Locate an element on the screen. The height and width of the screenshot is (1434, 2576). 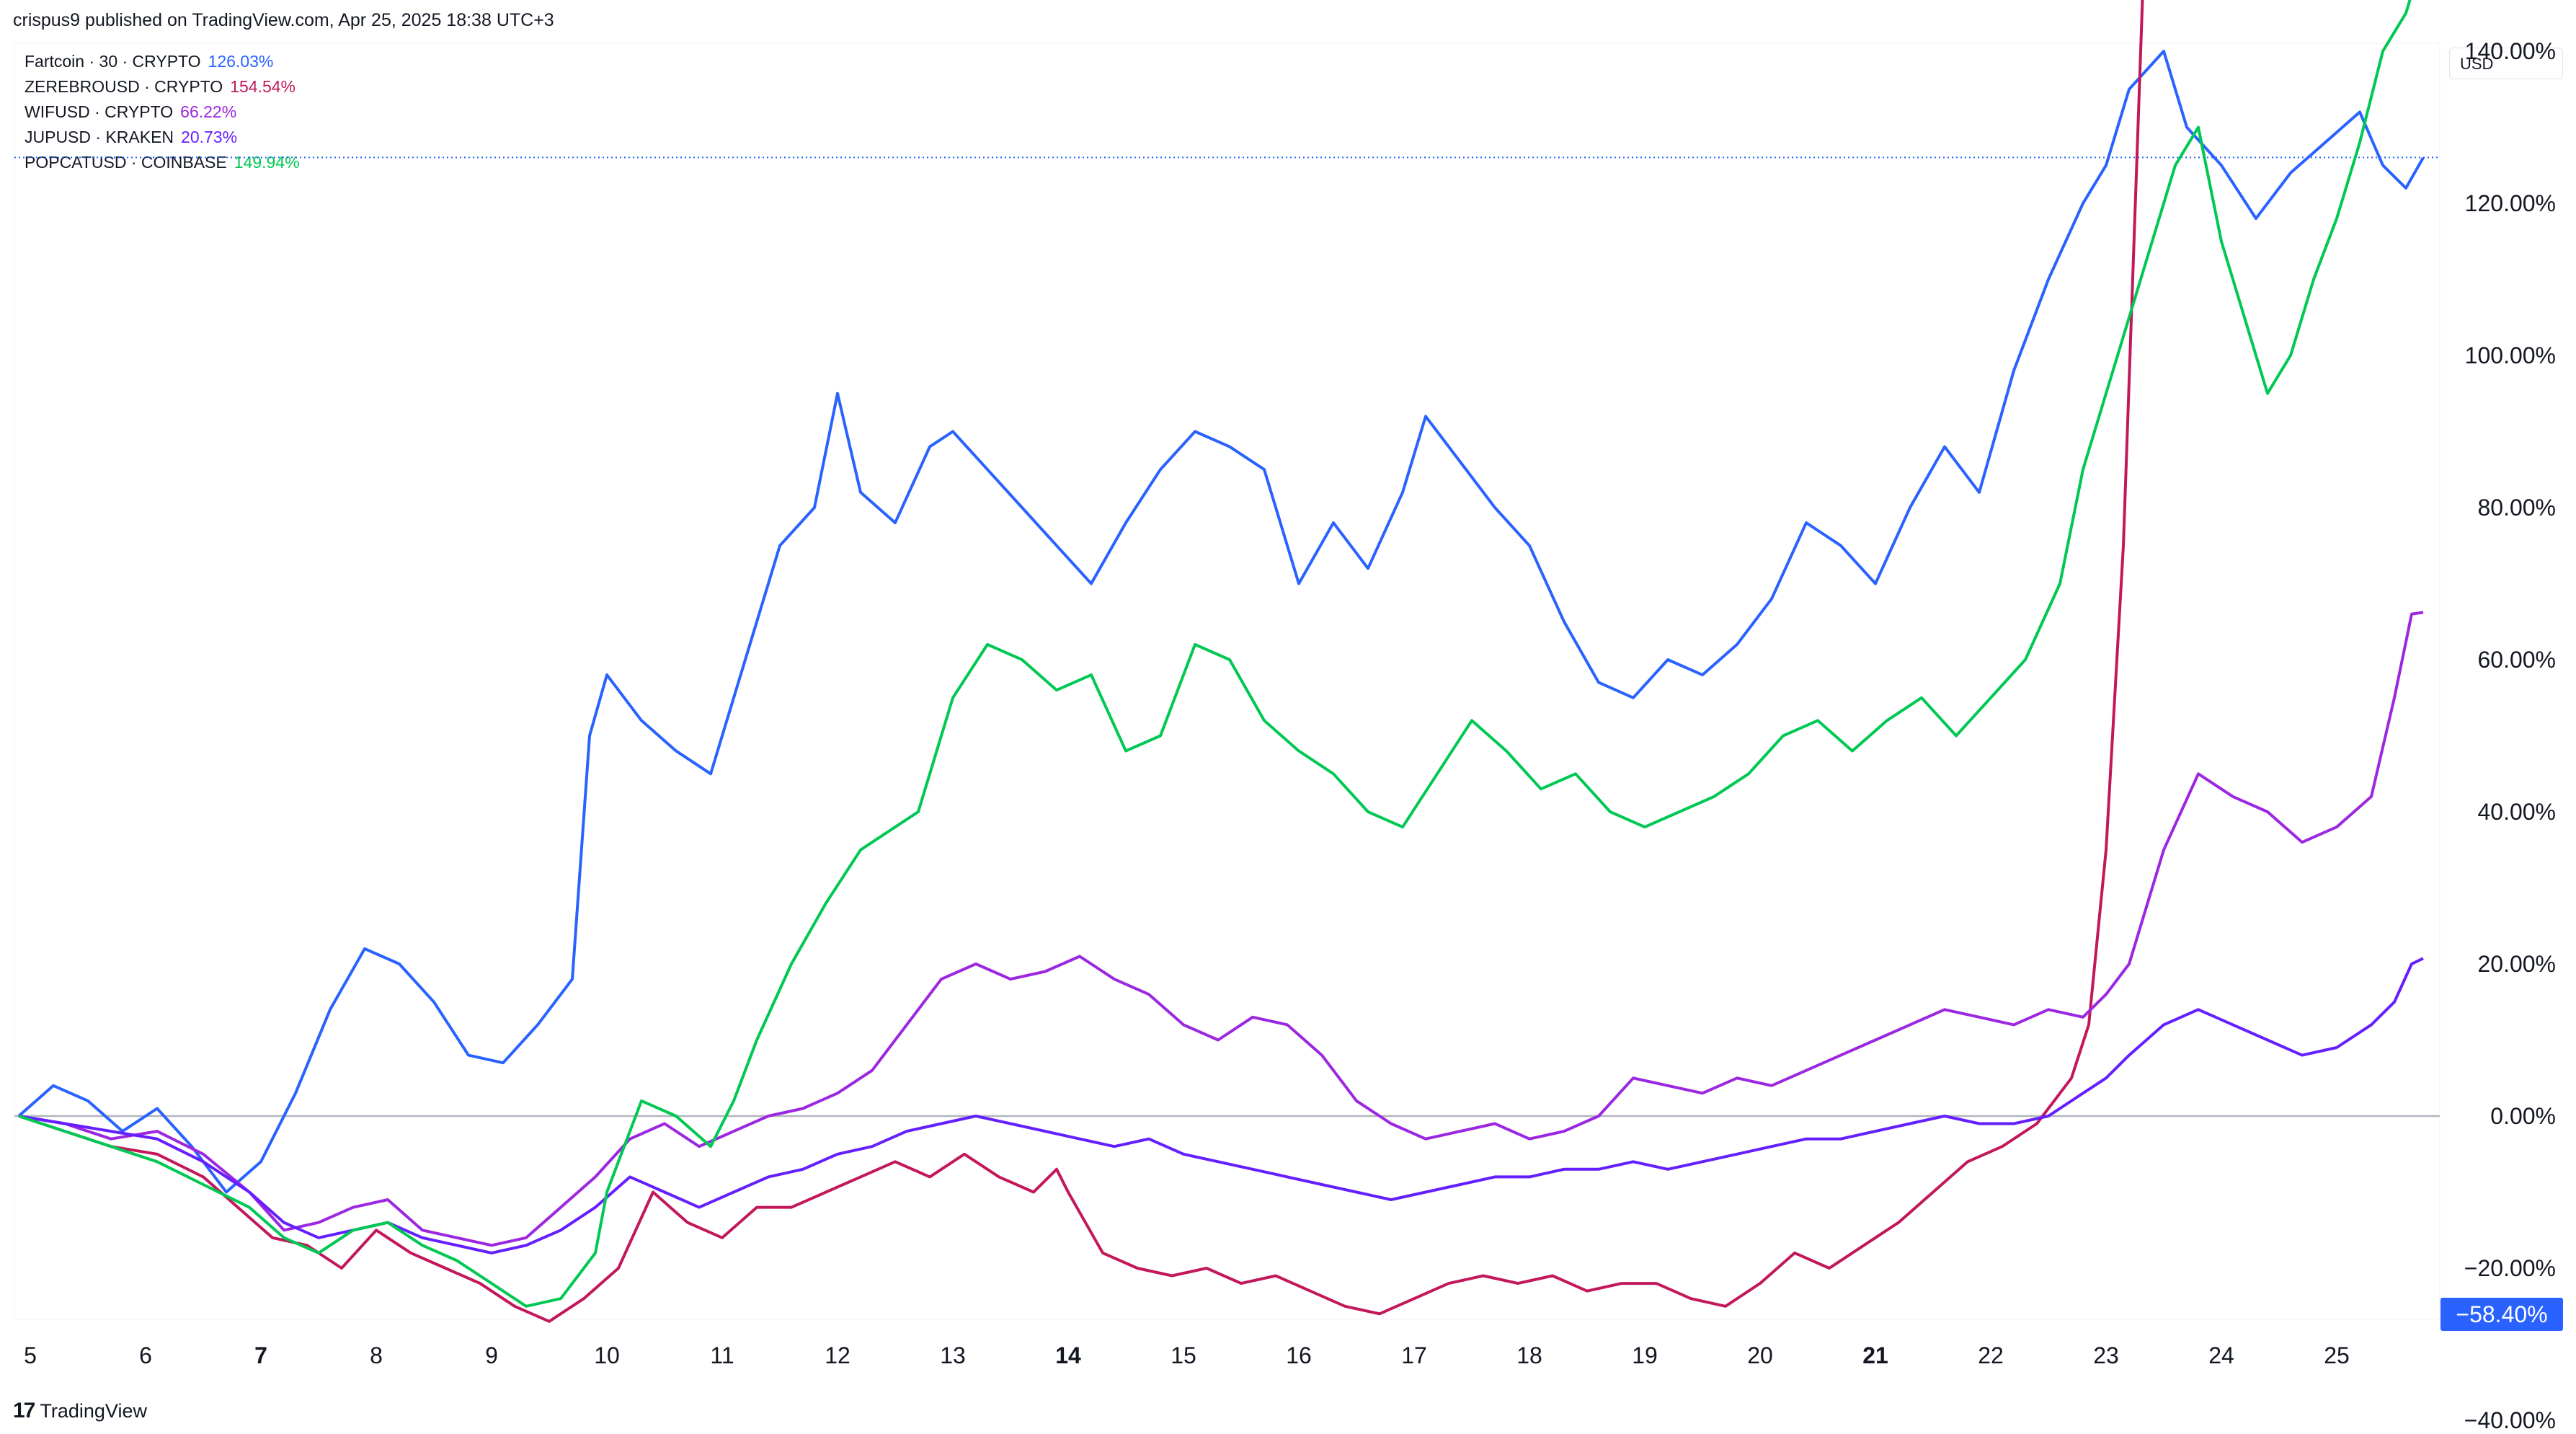
legend-item-jup: JUPUSD · KRAKEN 20.73% is located at coordinates (162, 137).